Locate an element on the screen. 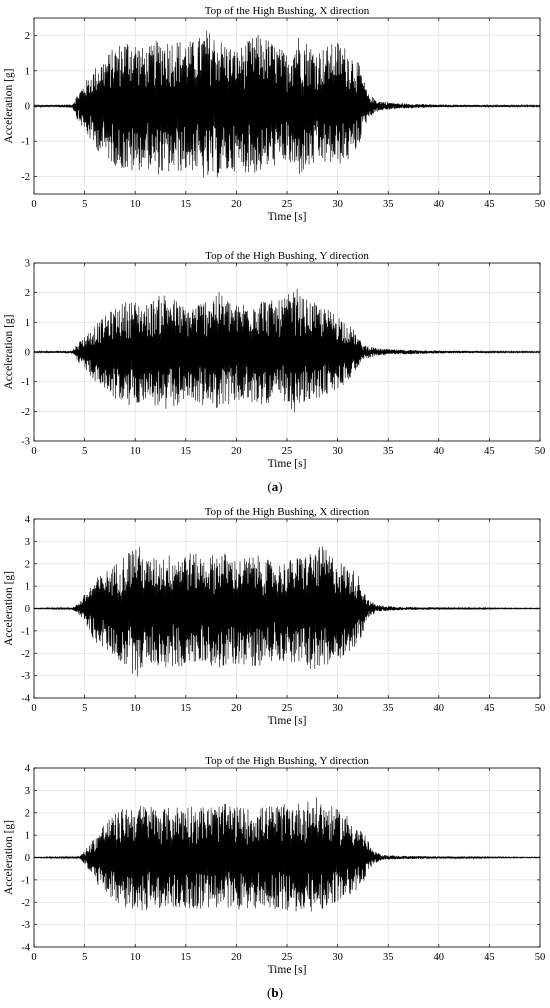 The image size is (550, 1008). subfigure-caption: (a) is located at coordinates (274, 486).